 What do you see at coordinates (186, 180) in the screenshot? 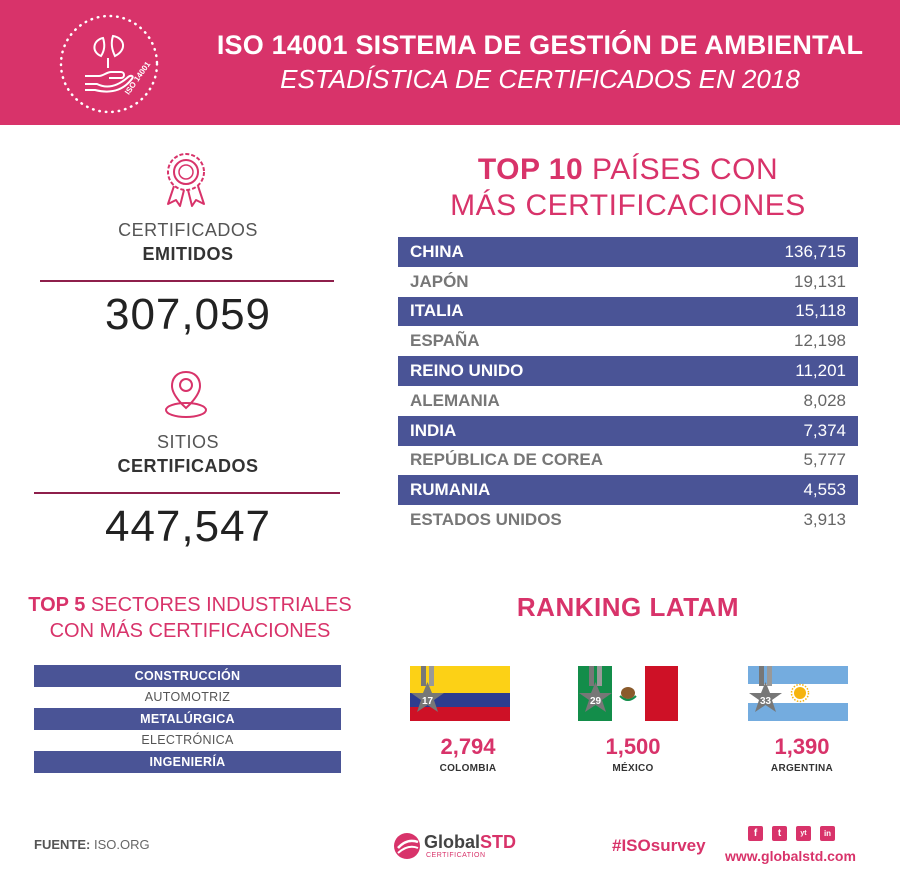
I see `award-ribbon-icon` at bounding box center [186, 180].